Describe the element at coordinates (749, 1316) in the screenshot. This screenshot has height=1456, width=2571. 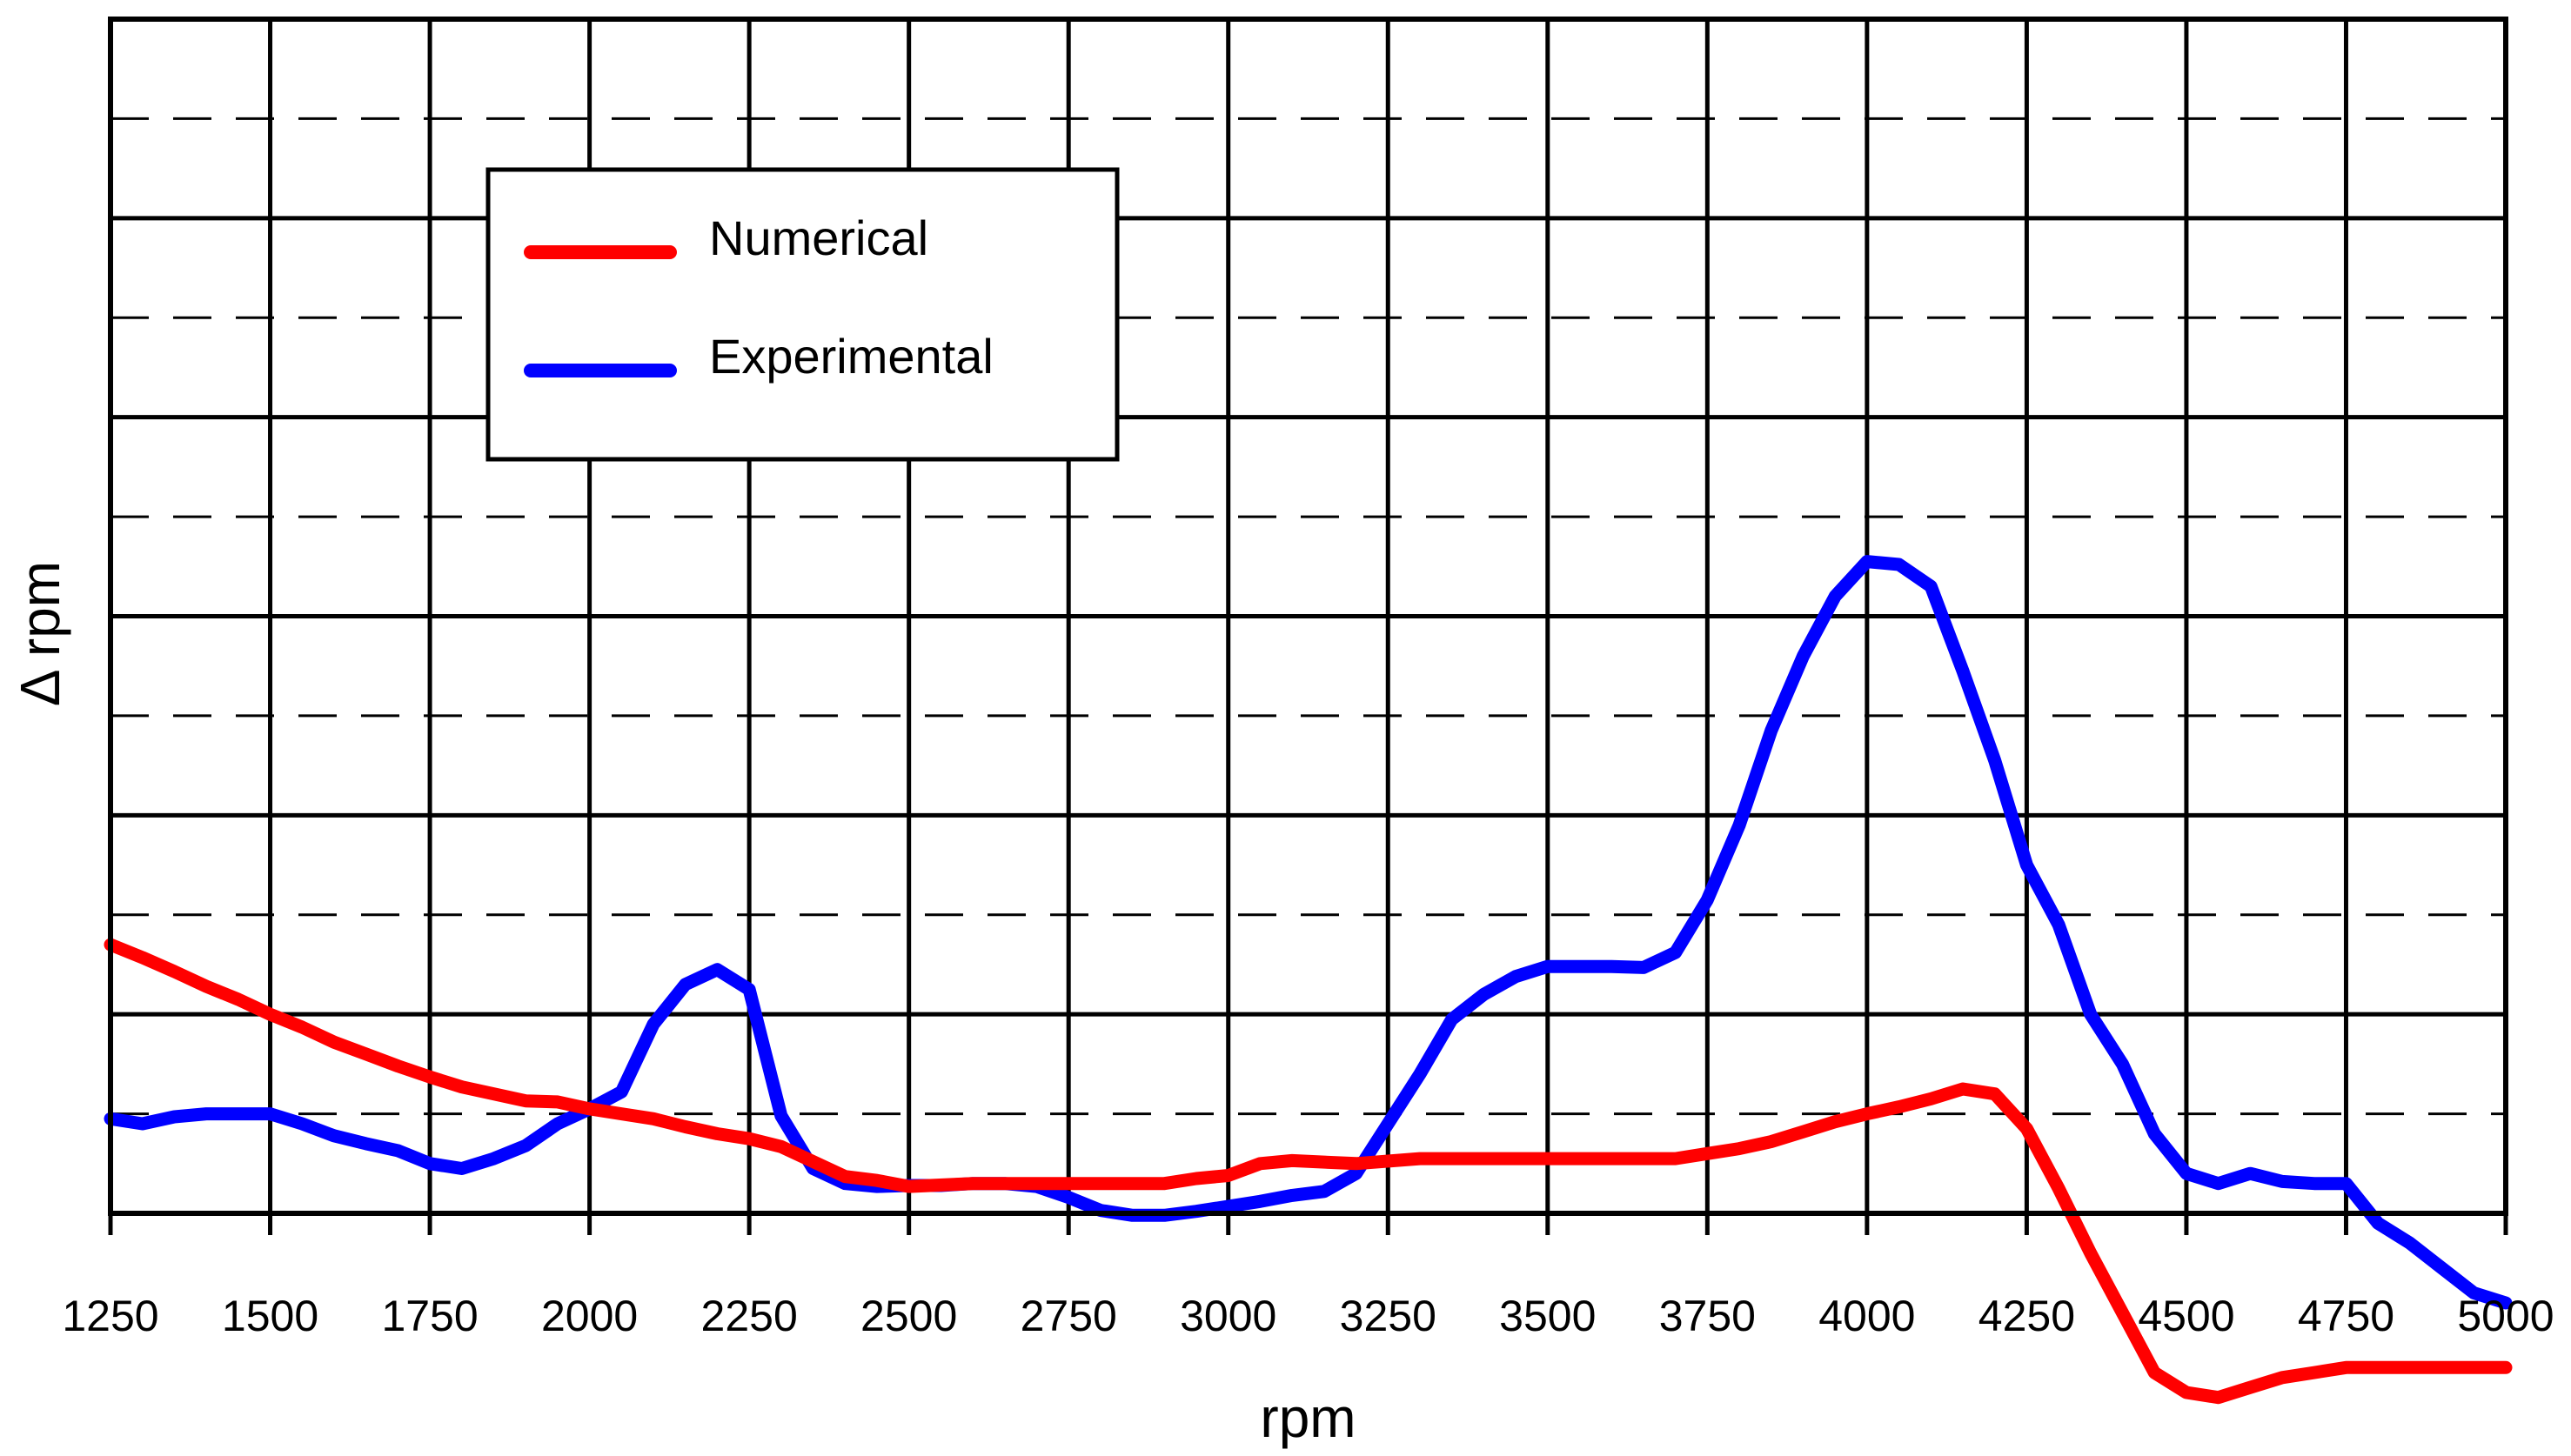
I see `x-tick-label: 2250` at that location.